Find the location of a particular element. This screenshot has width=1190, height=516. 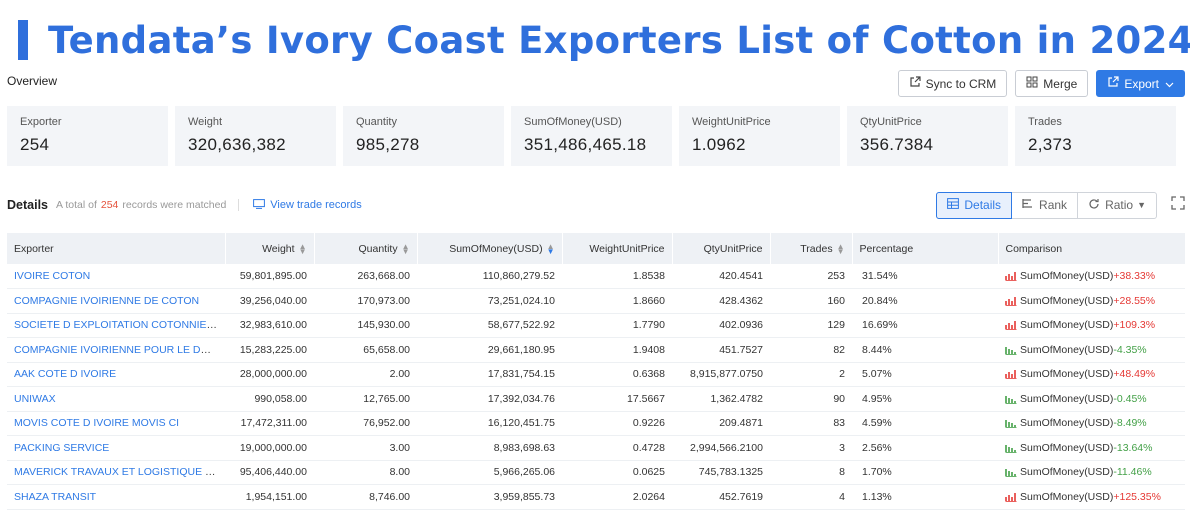

cell-sum: 29,661,180.95 is located at coordinates (489, 350).